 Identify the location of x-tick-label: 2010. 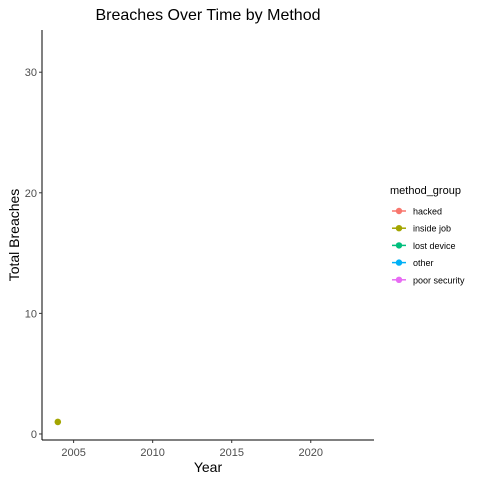
(152, 453).